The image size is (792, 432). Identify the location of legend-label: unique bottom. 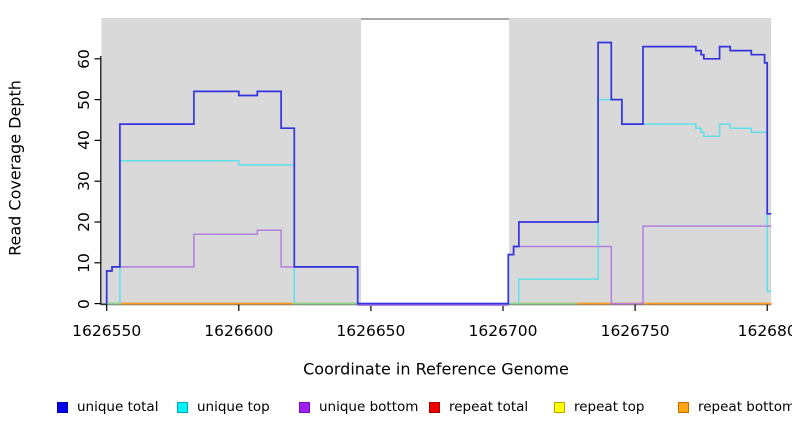
(369, 407).